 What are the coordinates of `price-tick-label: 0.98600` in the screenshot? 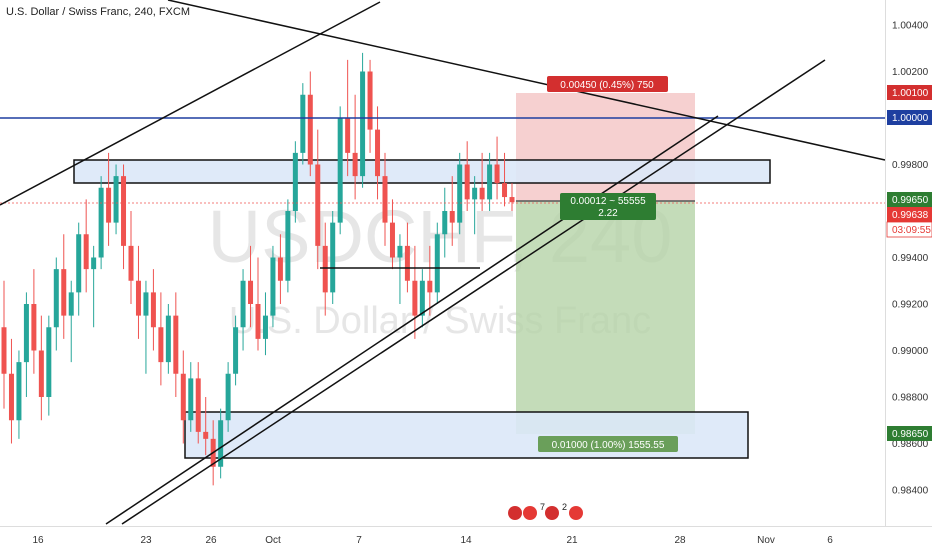 It's located at (910, 444).